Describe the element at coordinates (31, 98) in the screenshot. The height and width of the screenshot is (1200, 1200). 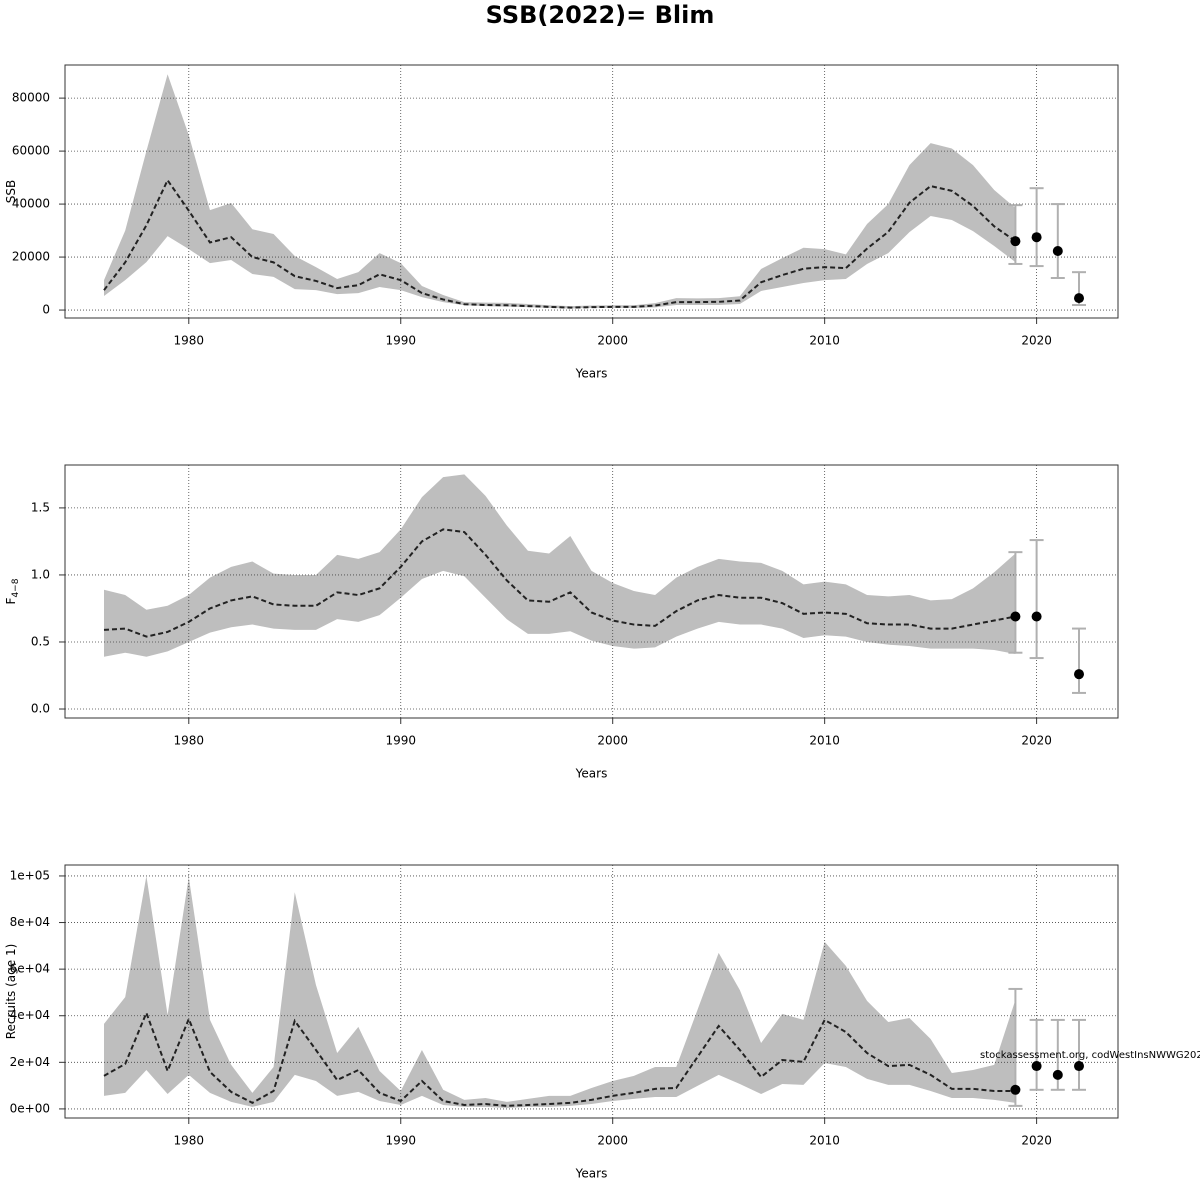
I see `y-tick-label: 80000` at that location.